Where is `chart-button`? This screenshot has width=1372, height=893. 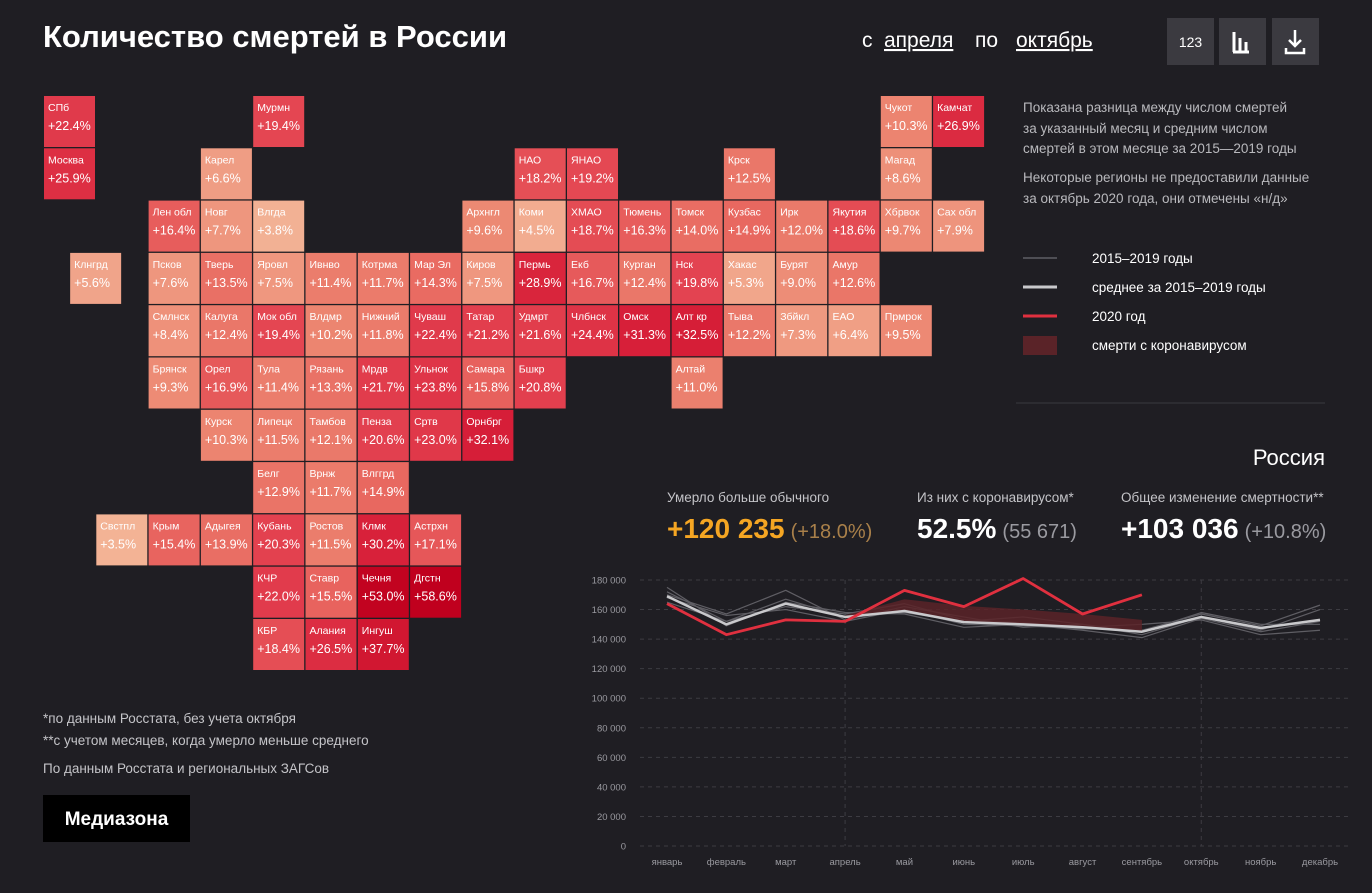
chart-button is located at coordinates (1242, 41).